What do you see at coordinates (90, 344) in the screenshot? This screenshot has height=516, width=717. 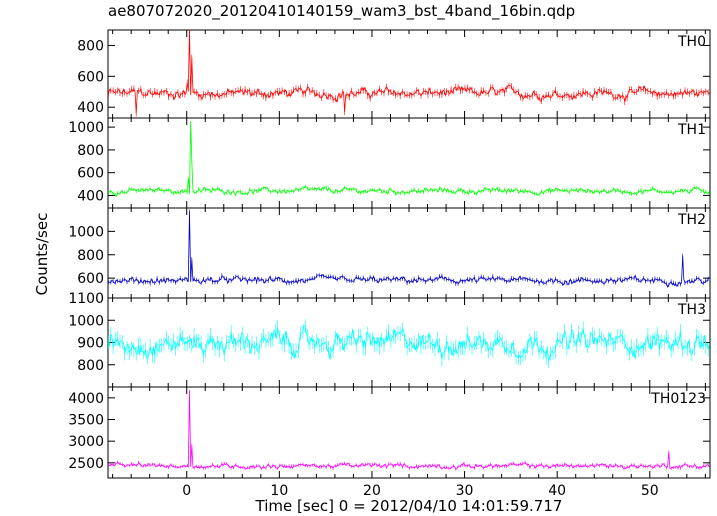 I see `y-tick-label: 900` at bounding box center [90, 344].